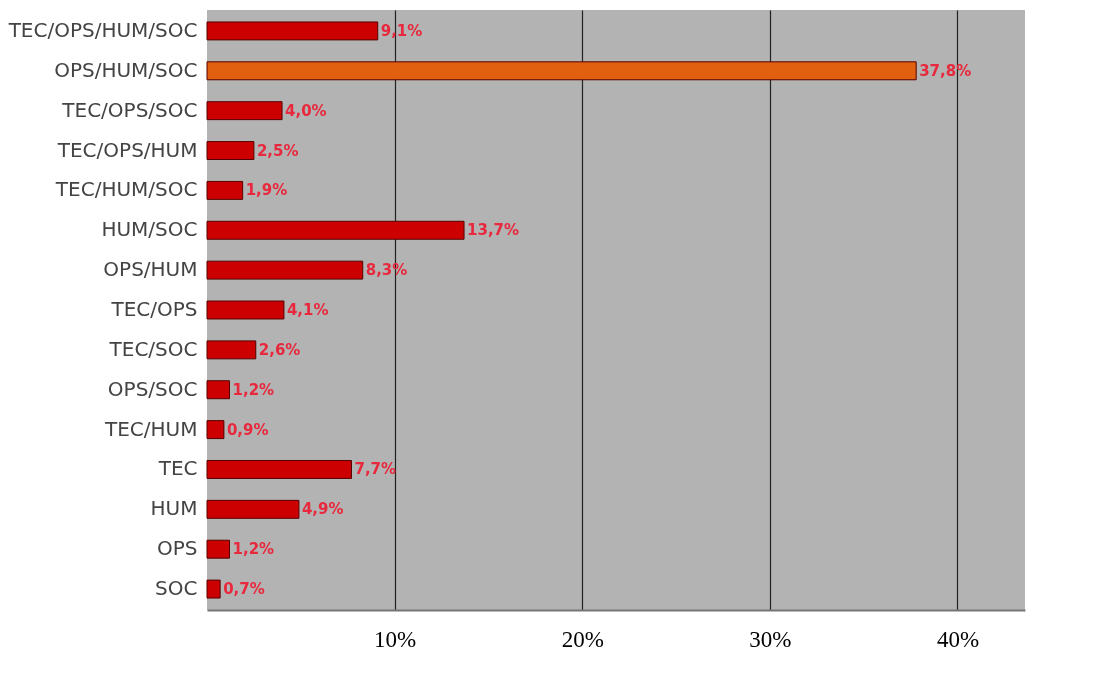  I want to click on data-label: 1,9%, so click(266, 190).